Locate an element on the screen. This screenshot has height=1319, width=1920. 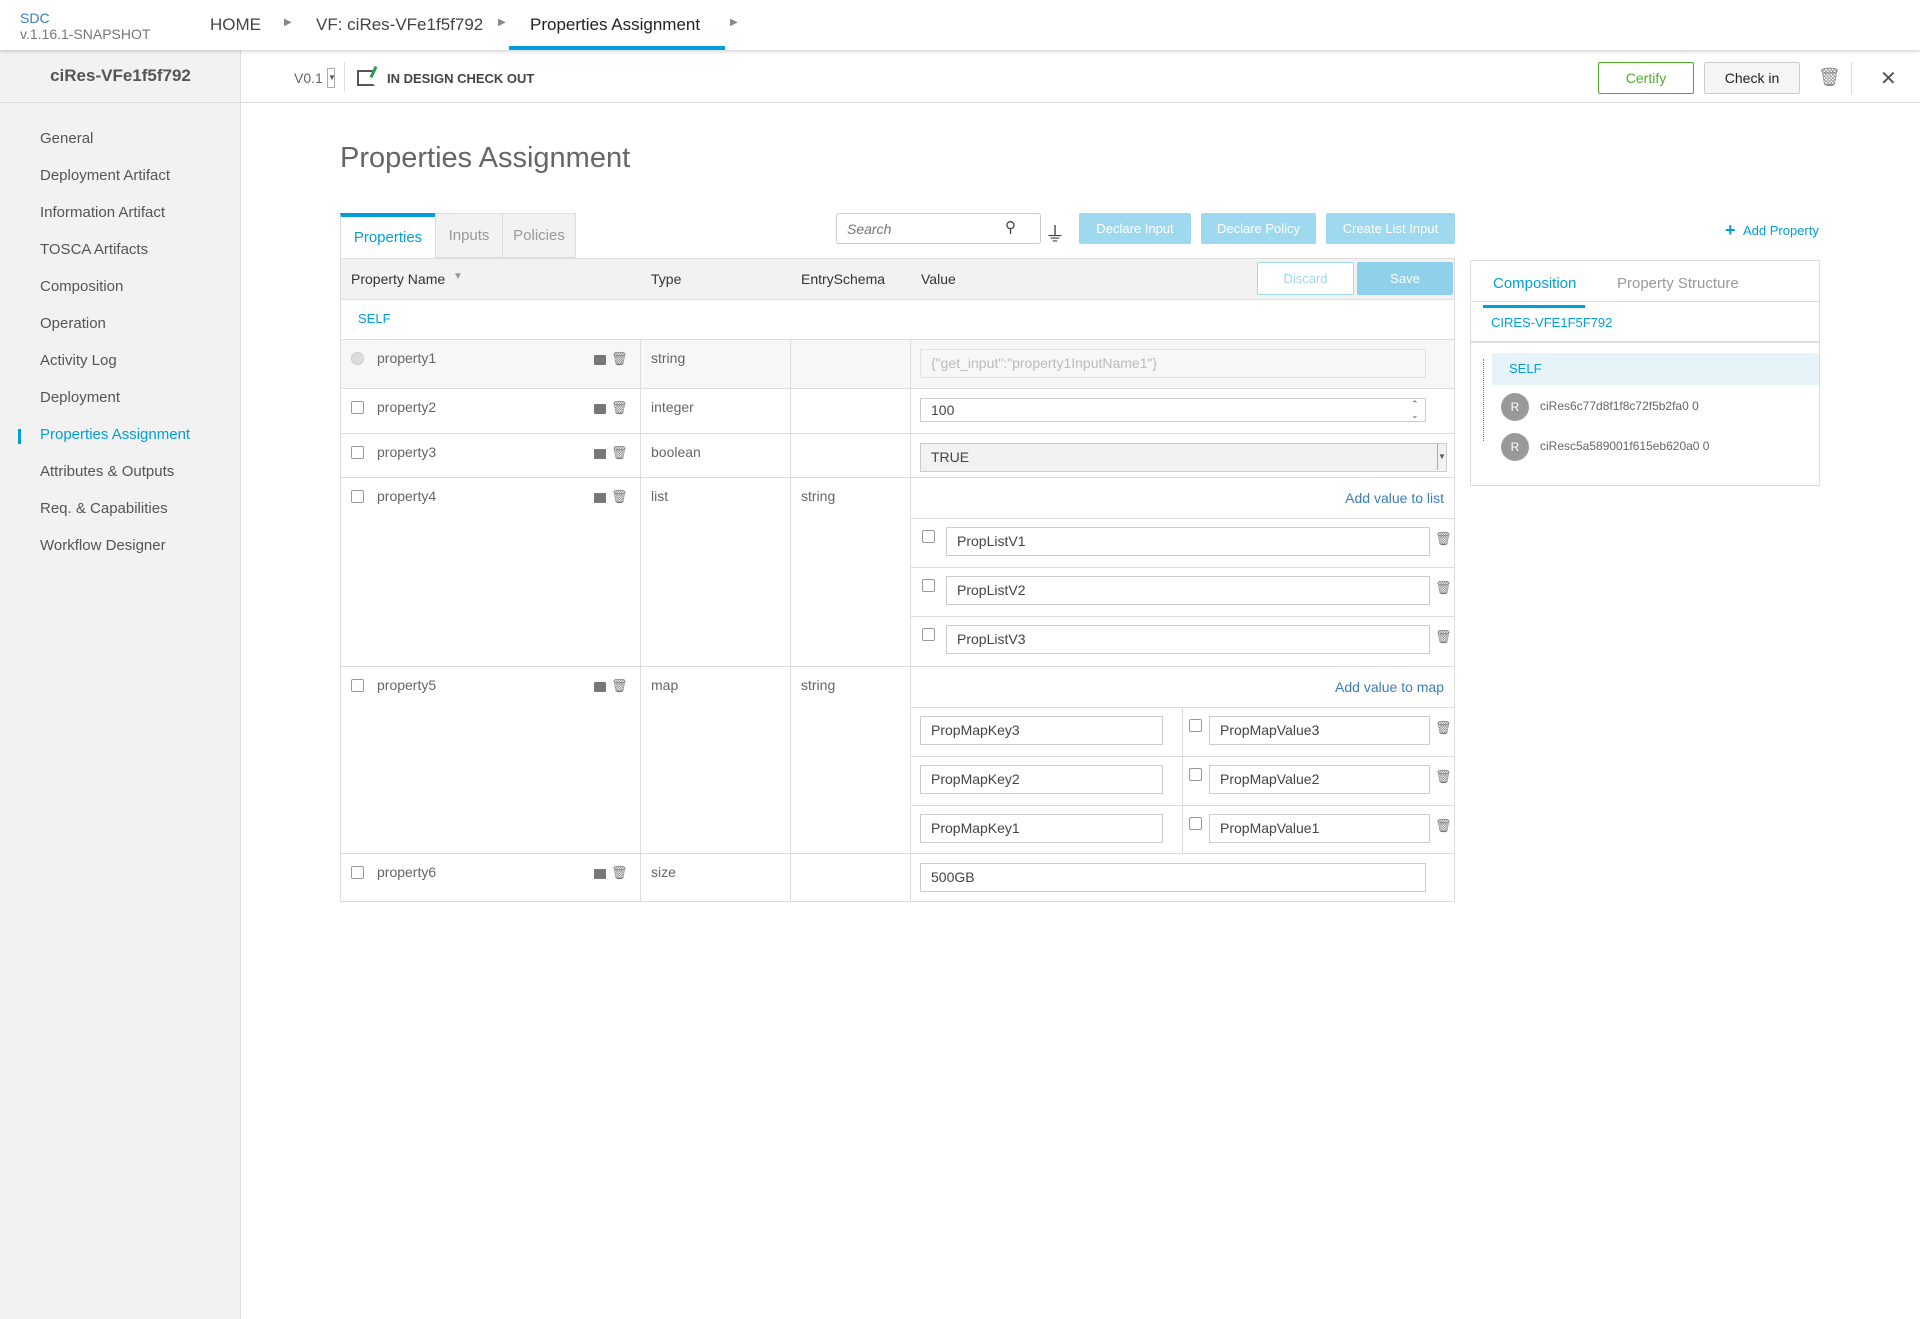
sidebar-item: Information Artifact is located at coordinates (103, 212).